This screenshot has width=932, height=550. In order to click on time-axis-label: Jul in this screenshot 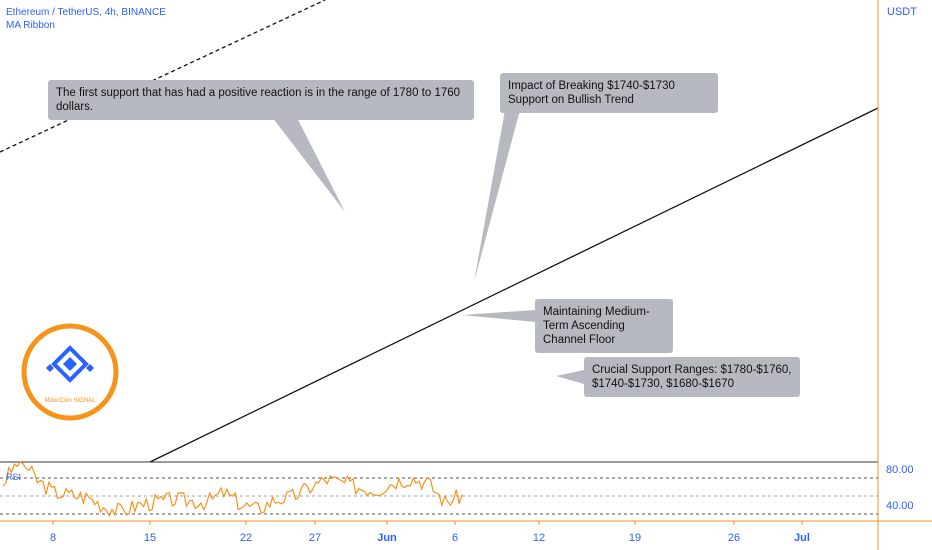, I will do `click(802, 538)`.